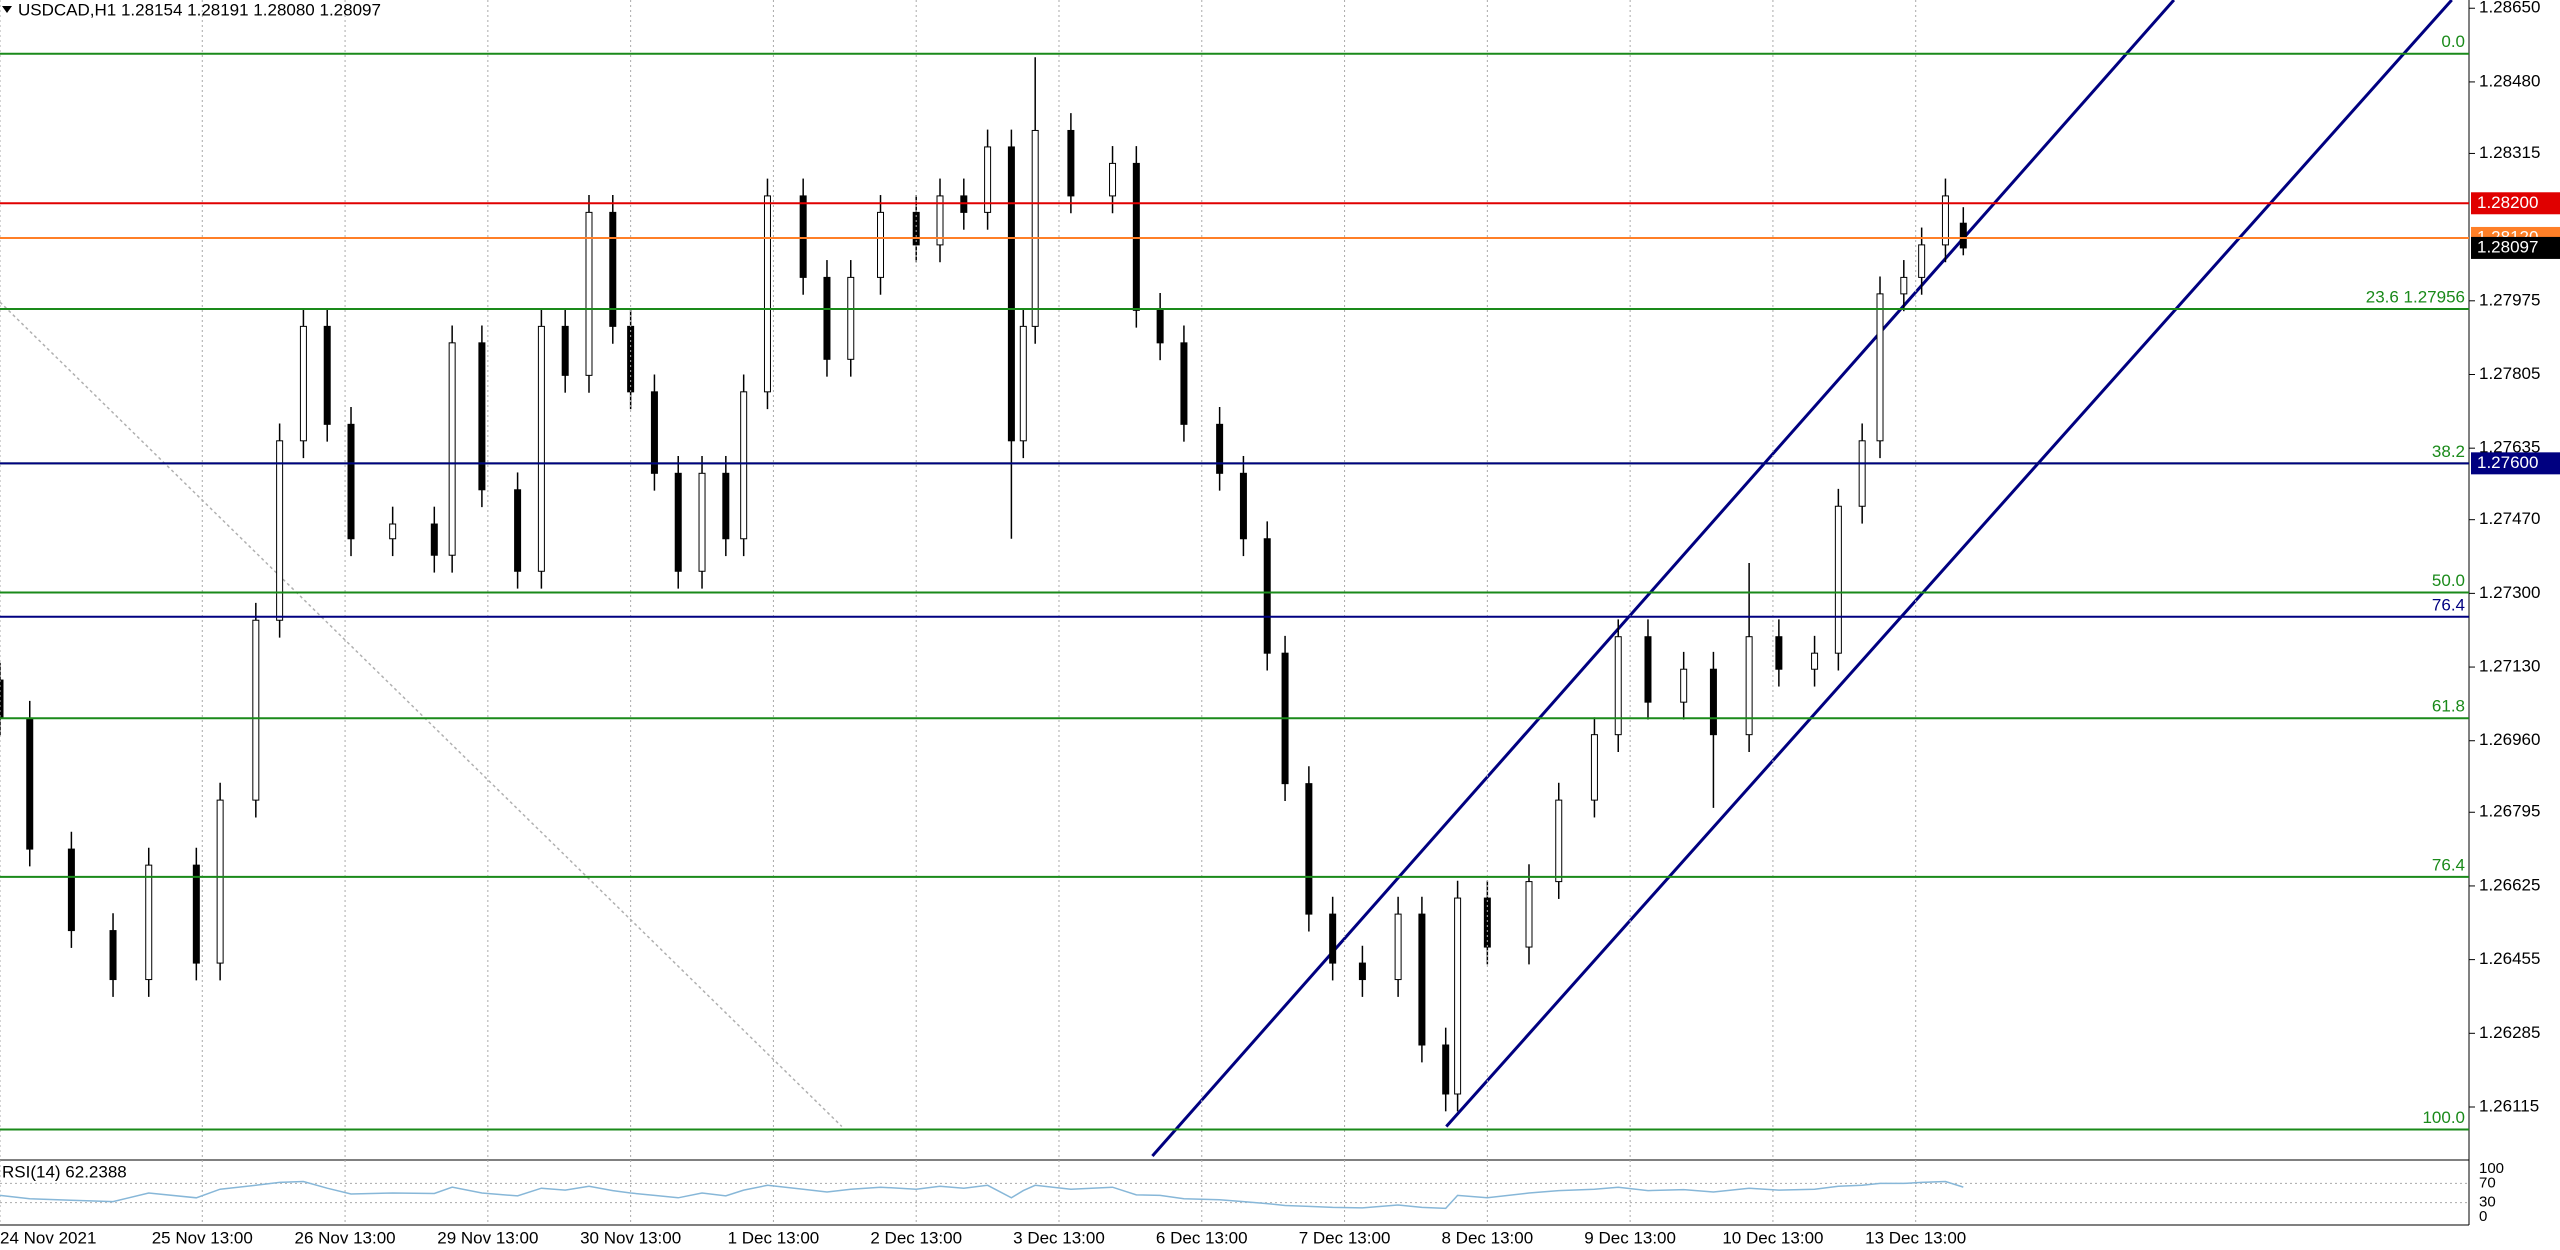 The width and height of the screenshot is (2560, 1250). Describe the element at coordinates (916, 1237) in the screenshot. I see `x-tick-label: 2 Dec 13:00` at that location.